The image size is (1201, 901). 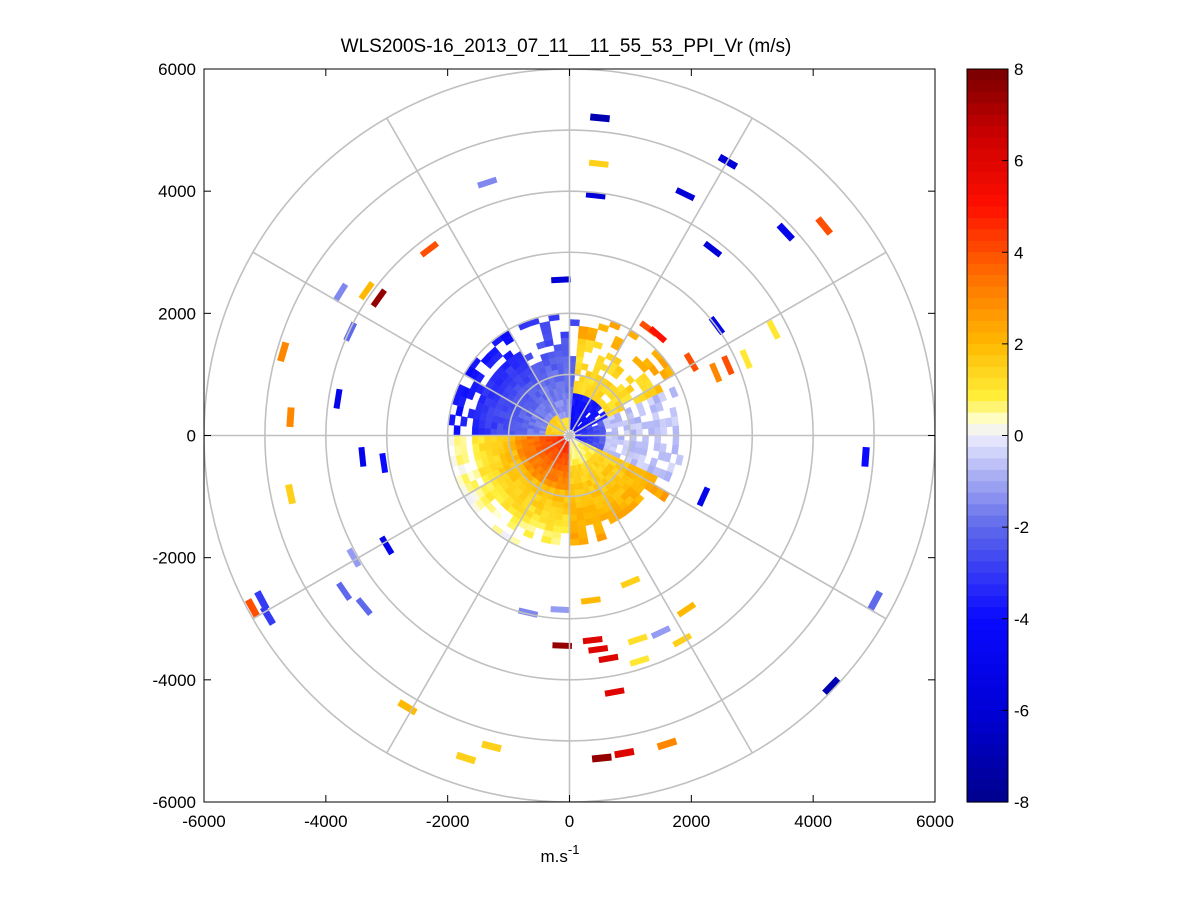 What do you see at coordinates (174, 802) in the screenshot?
I see `y-tick-label: -6000` at bounding box center [174, 802].